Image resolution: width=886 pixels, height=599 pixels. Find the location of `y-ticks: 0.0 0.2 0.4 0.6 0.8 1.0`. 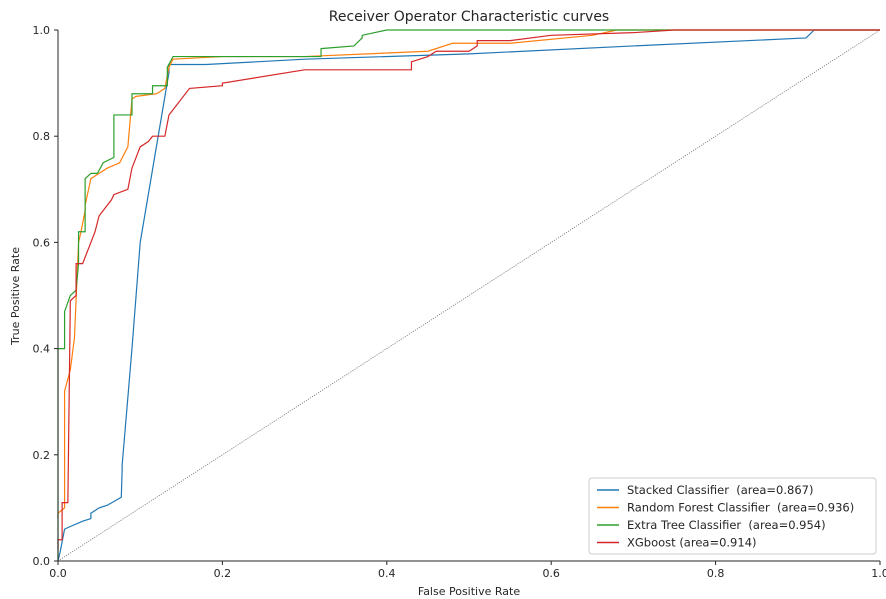

y-ticks: 0.0 0.2 0.4 0.6 0.8 1.0 is located at coordinates (45, 296).